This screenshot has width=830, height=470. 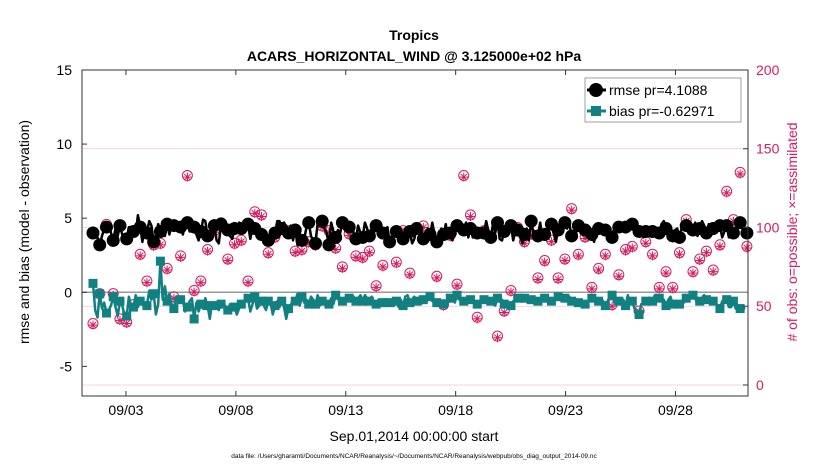 I want to click on y-right-tick-label: 150, so click(x=768, y=149).